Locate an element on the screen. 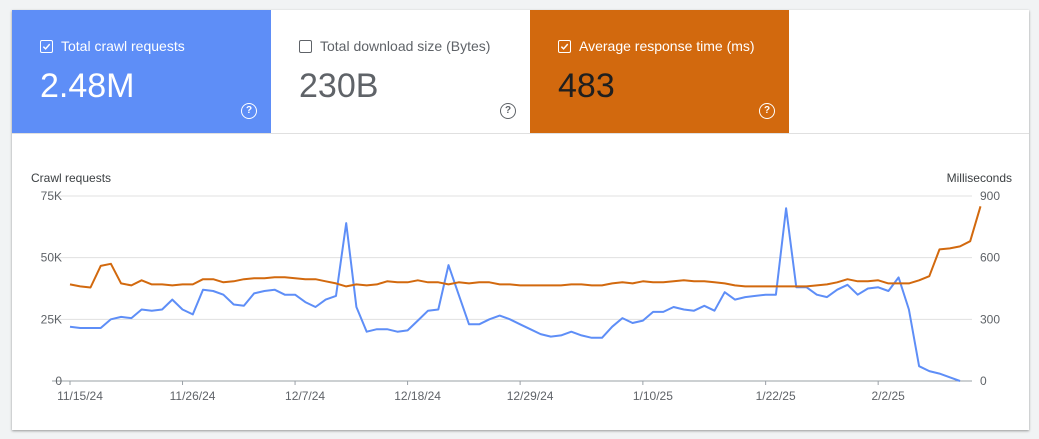 This screenshot has width=1039, height=439. tile-value: 230B is located at coordinates (339, 86).